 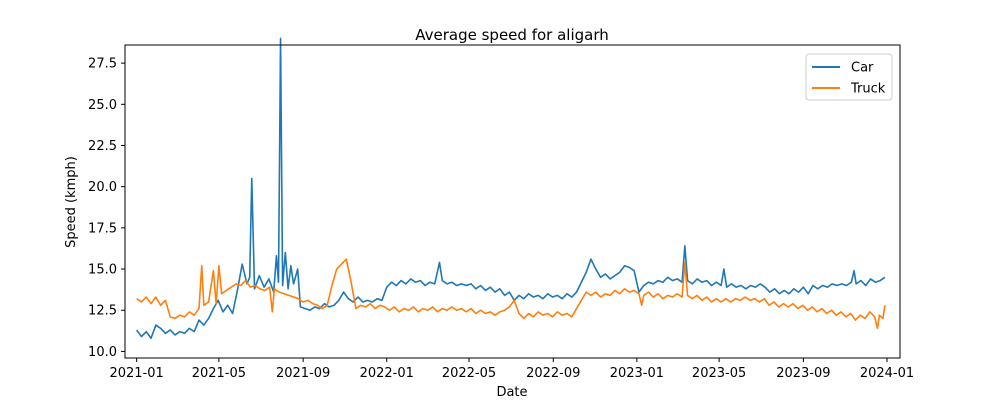 I want to click on legend: Car Truck, so click(x=849, y=77).